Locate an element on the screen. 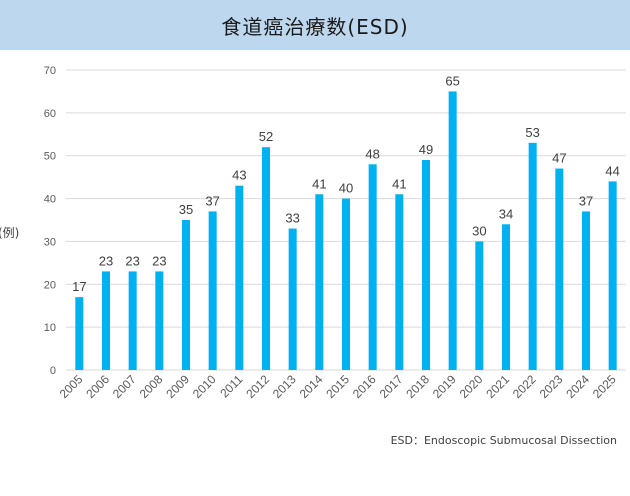 This screenshot has width=630, height=496. bar-2018 is located at coordinates (426, 265).